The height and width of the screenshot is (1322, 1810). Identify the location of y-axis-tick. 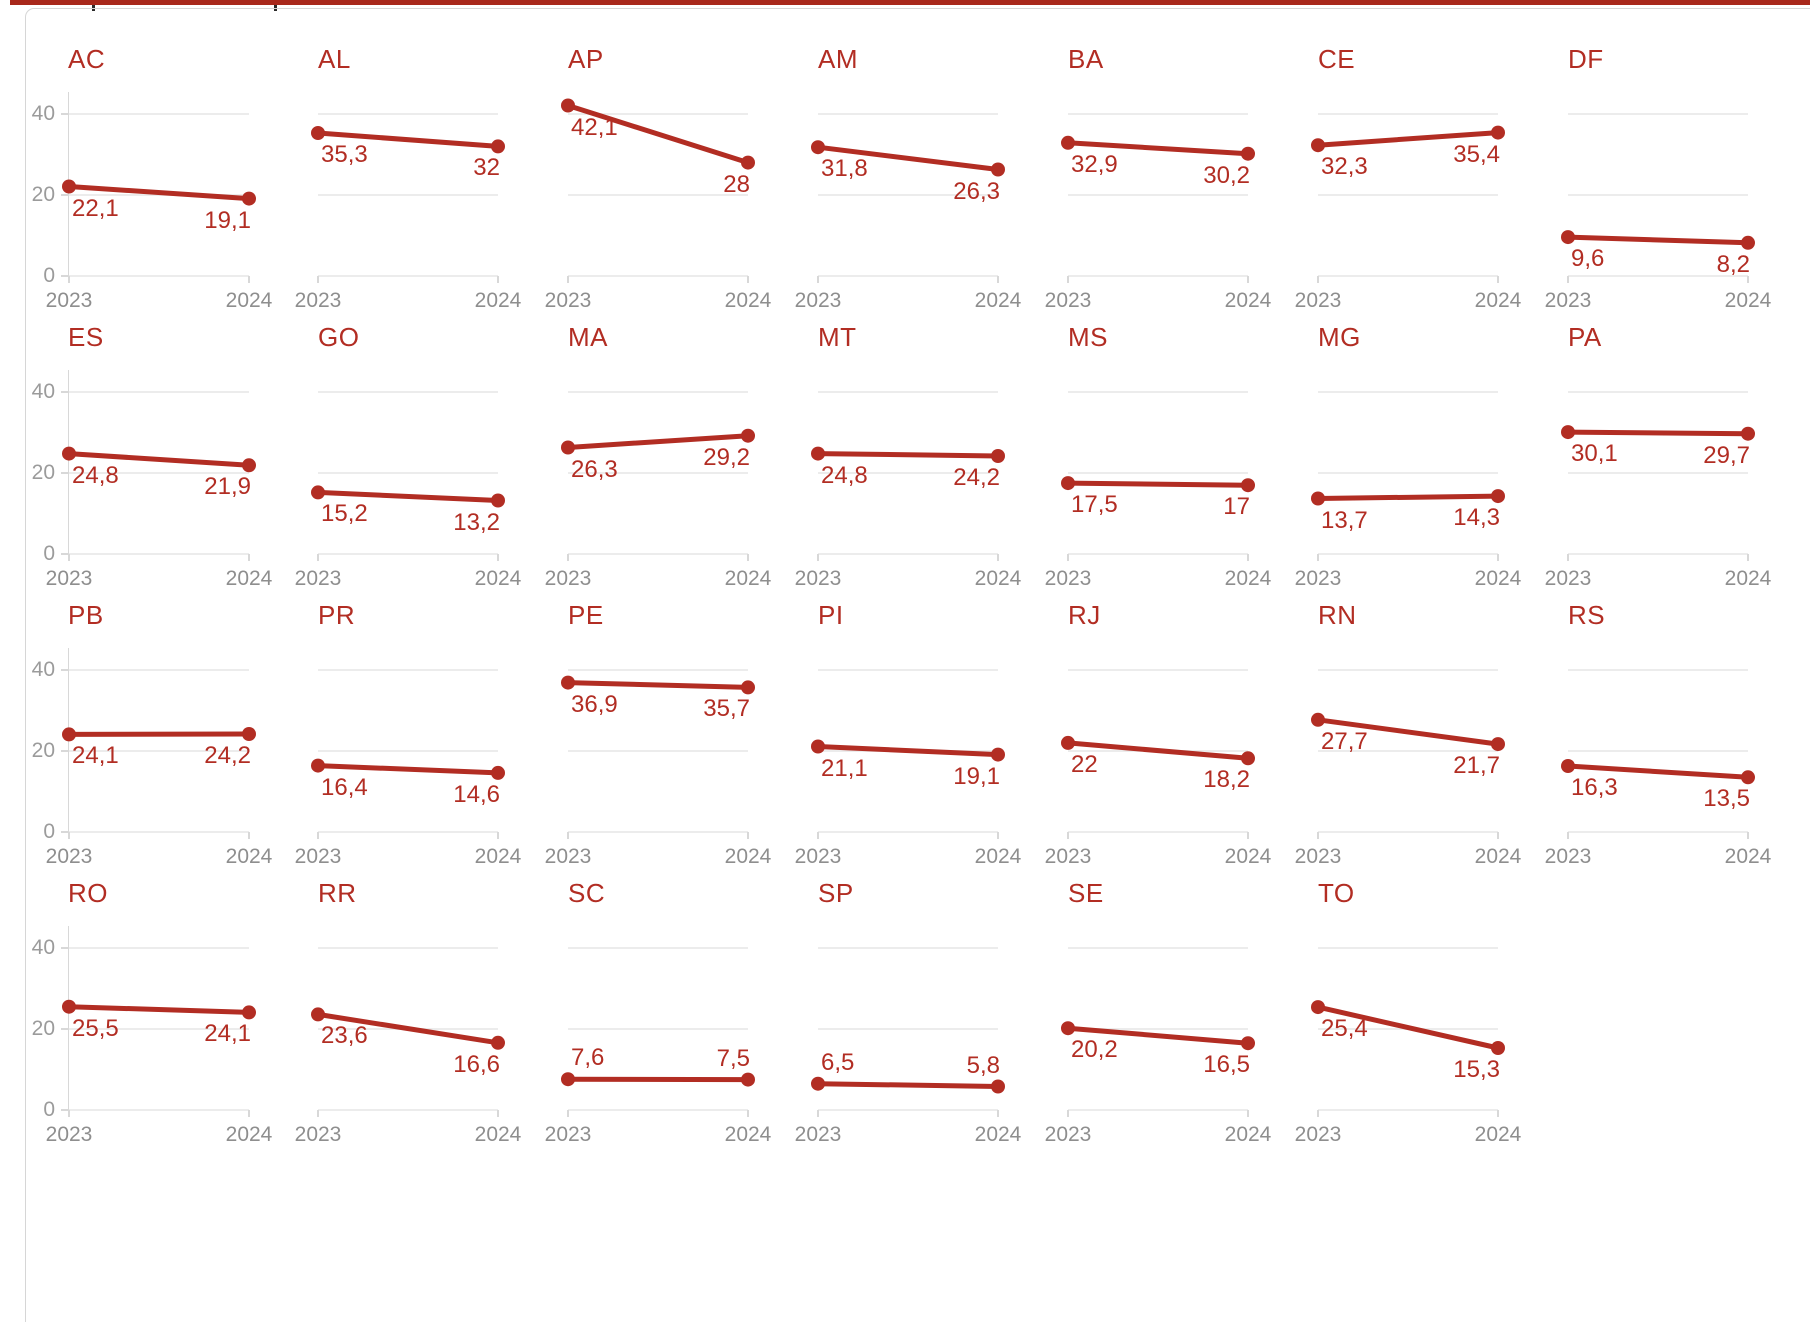
(64, 195).